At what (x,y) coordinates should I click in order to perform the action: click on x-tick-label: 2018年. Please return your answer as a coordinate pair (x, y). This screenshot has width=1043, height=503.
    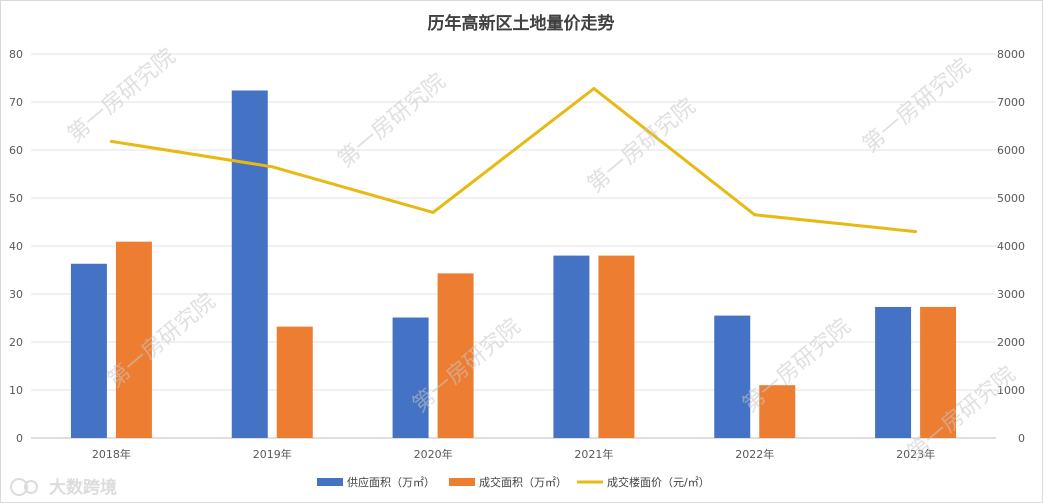
    Looking at the image, I should click on (111, 454).